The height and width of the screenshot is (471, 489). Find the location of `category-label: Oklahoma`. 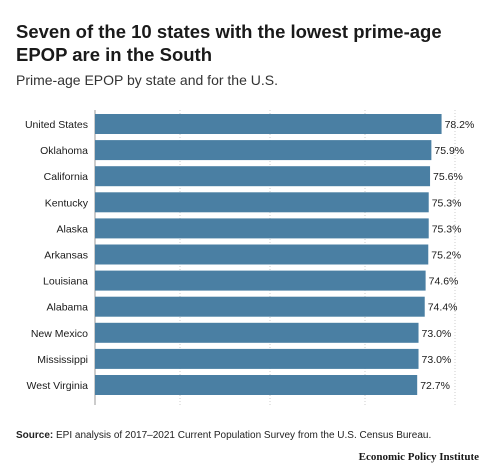

category-label: Oklahoma is located at coordinates (64, 151).